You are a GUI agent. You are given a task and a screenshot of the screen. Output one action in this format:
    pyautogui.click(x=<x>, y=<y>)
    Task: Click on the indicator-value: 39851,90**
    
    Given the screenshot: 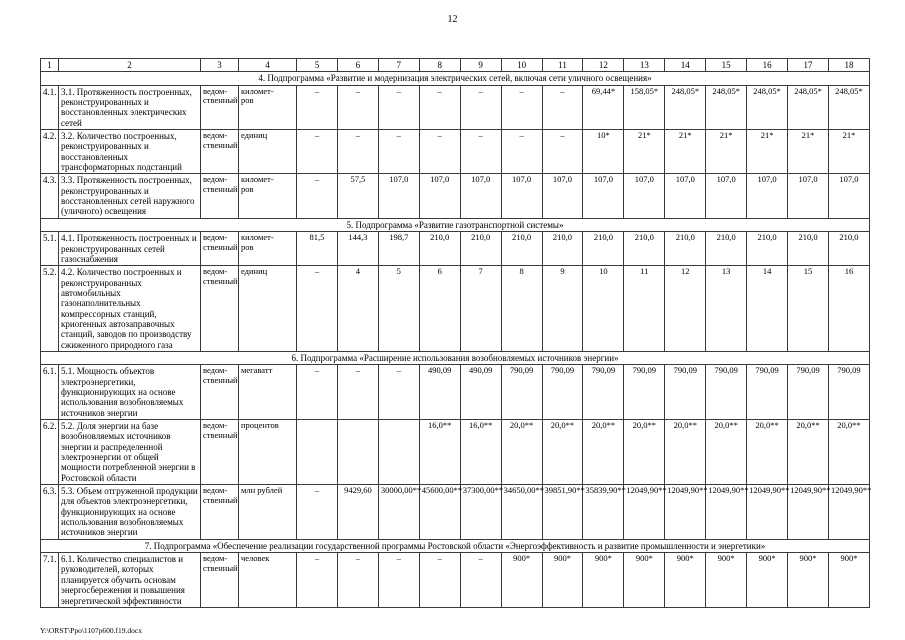 What is the action you would take?
    pyautogui.click(x=563, y=512)
    